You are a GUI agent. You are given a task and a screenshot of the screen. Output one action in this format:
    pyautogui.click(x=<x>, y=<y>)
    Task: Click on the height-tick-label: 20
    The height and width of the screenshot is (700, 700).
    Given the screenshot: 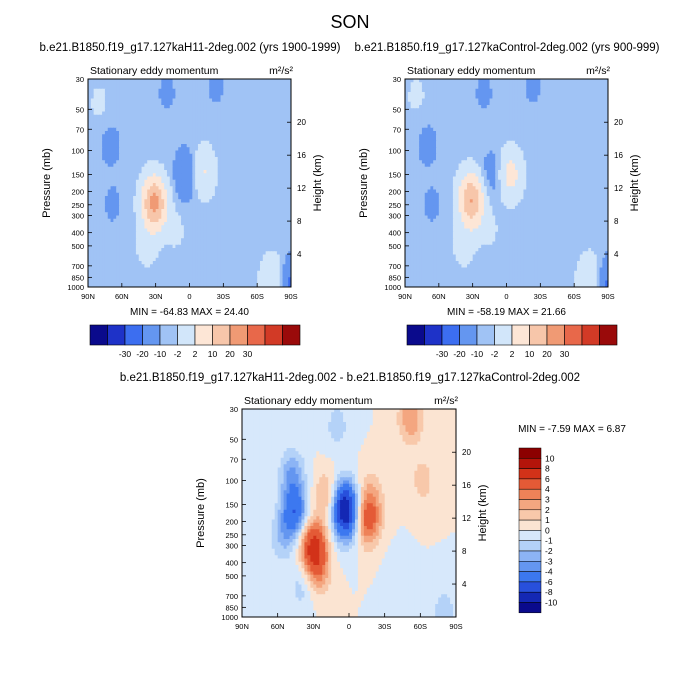 What is the action you would take?
    pyautogui.click(x=301, y=122)
    